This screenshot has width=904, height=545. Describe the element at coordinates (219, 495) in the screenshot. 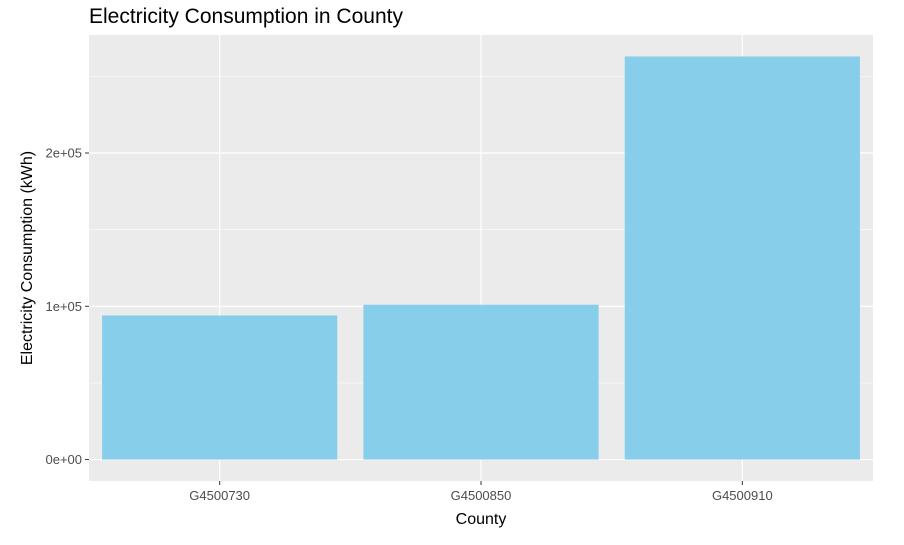

I see `x-tick-label: G4500730` at that location.